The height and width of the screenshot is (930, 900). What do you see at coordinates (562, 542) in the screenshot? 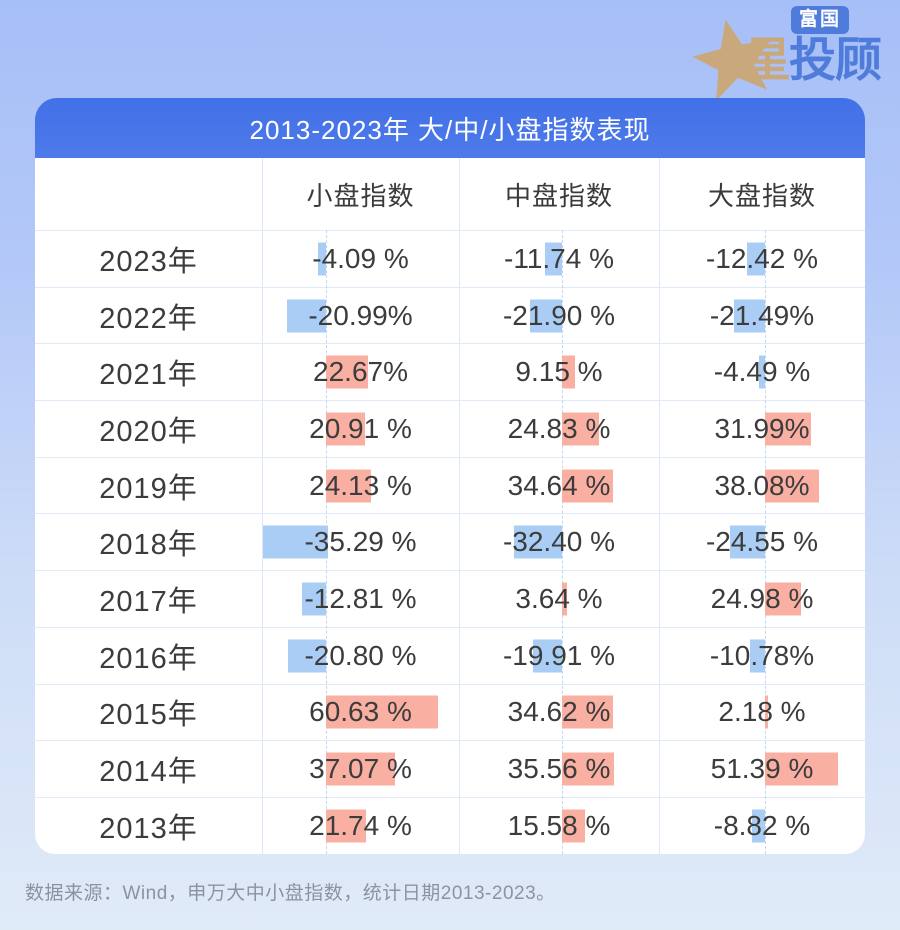
I see `zero-axis-line-mid-cap` at bounding box center [562, 542].